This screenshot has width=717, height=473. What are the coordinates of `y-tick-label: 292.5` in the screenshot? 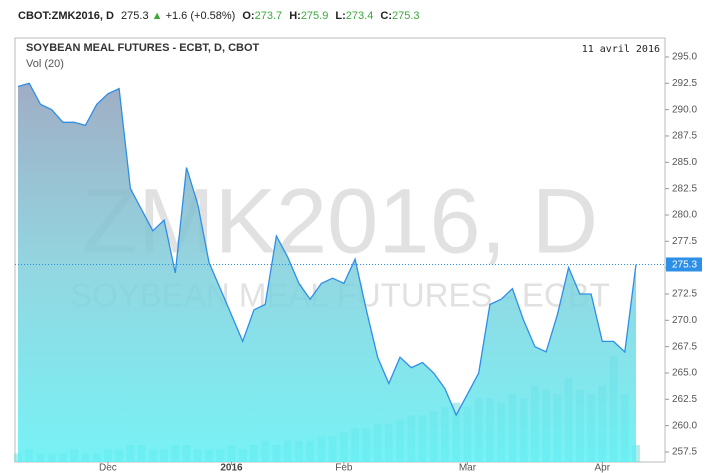 It's located at (684, 83).